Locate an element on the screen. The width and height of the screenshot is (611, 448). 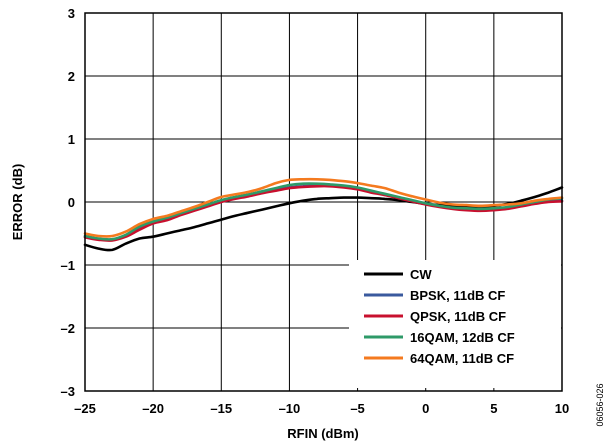
y-tick-label: 3 is located at coordinates (71, 13).